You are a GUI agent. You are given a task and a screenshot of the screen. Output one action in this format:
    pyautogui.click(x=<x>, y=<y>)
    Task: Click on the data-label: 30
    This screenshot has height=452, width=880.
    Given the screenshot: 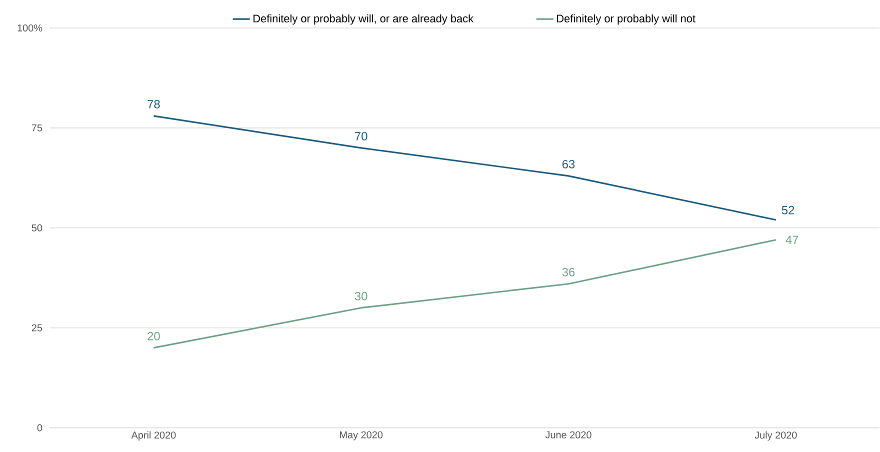 What is the action you would take?
    pyautogui.click(x=361, y=296)
    